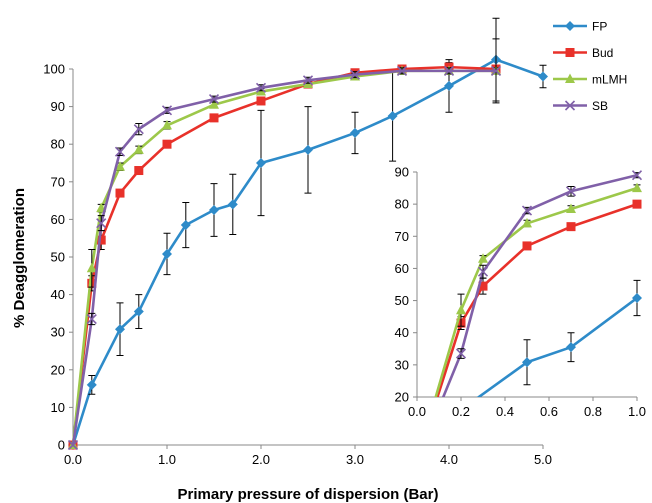 Image resolution: width=652 pixels, height=503 pixels. What do you see at coordinates (73, 459) in the screenshot?
I see `main-x-tick-label: 0.0` at bounding box center [73, 459].